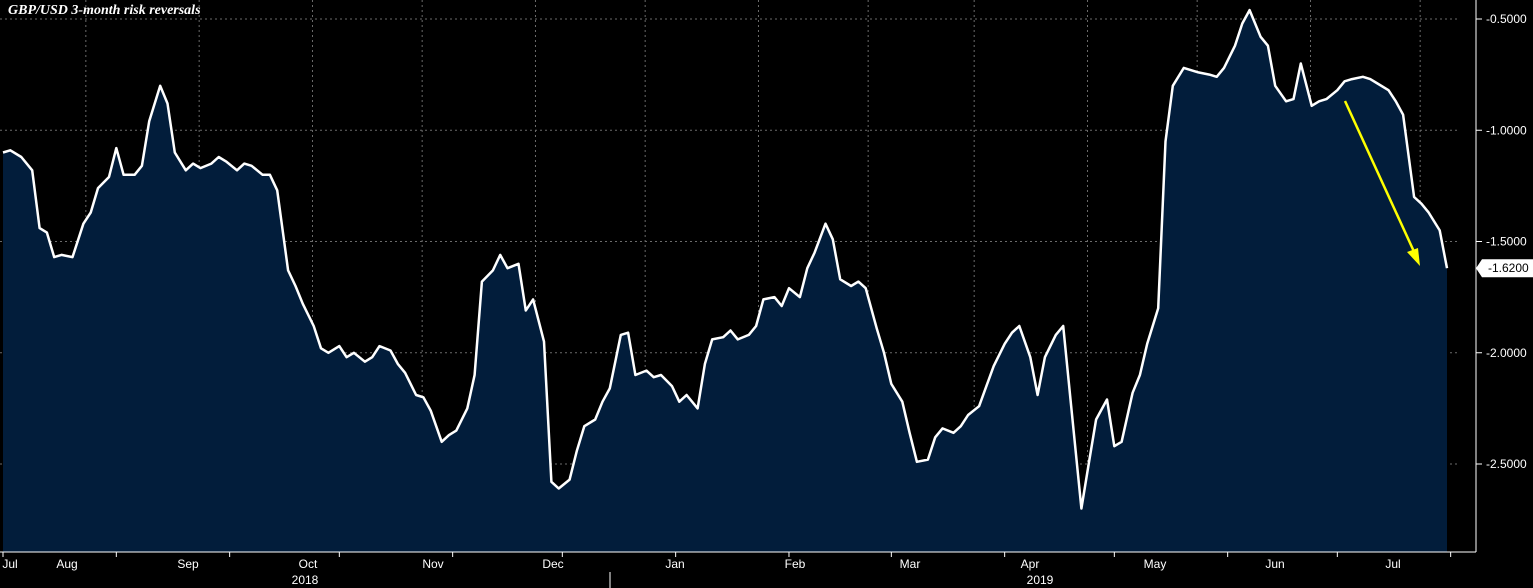 This screenshot has width=1533, height=588. Describe the element at coordinates (66, 564) in the screenshot. I see `x-tick-label: Aug` at that location.